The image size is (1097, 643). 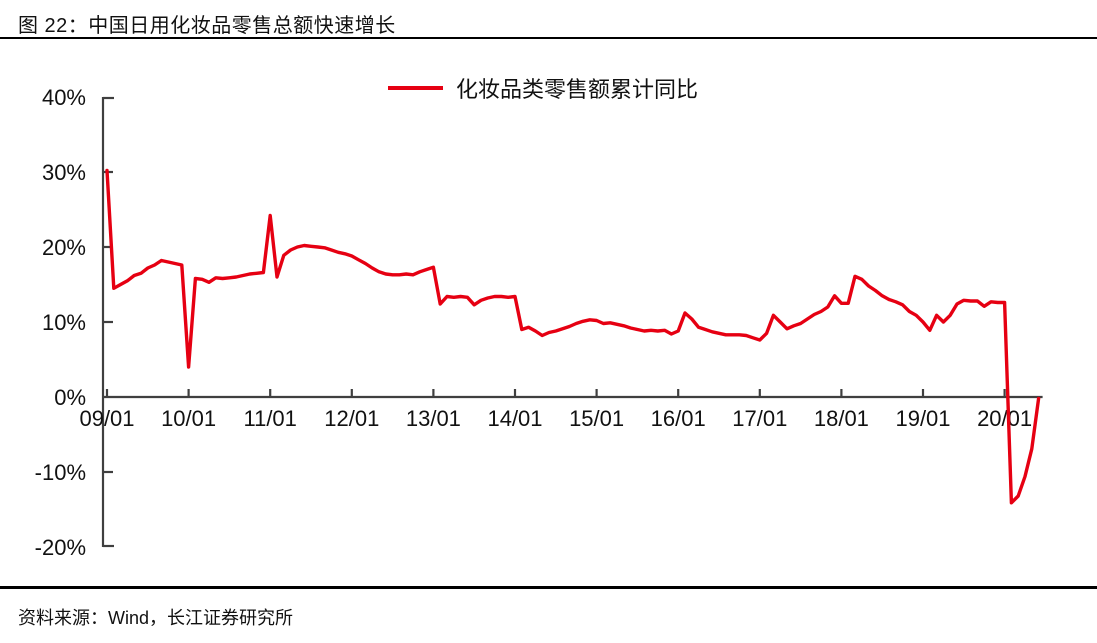 I want to click on x-axis-label: 17/01, so click(x=759, y=418).